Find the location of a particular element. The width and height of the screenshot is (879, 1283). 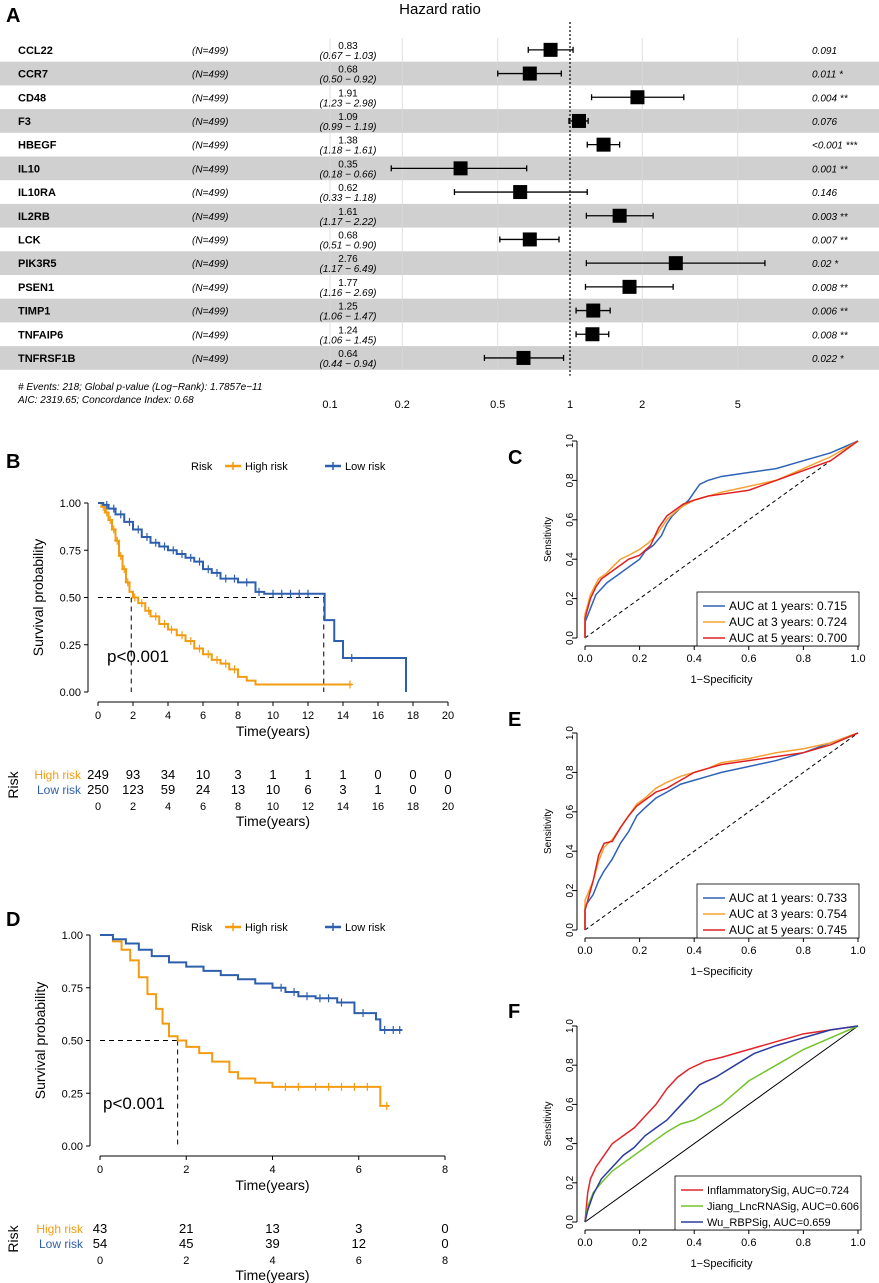

forest-gene-label: CD48 is located at coordinates (32, 98).